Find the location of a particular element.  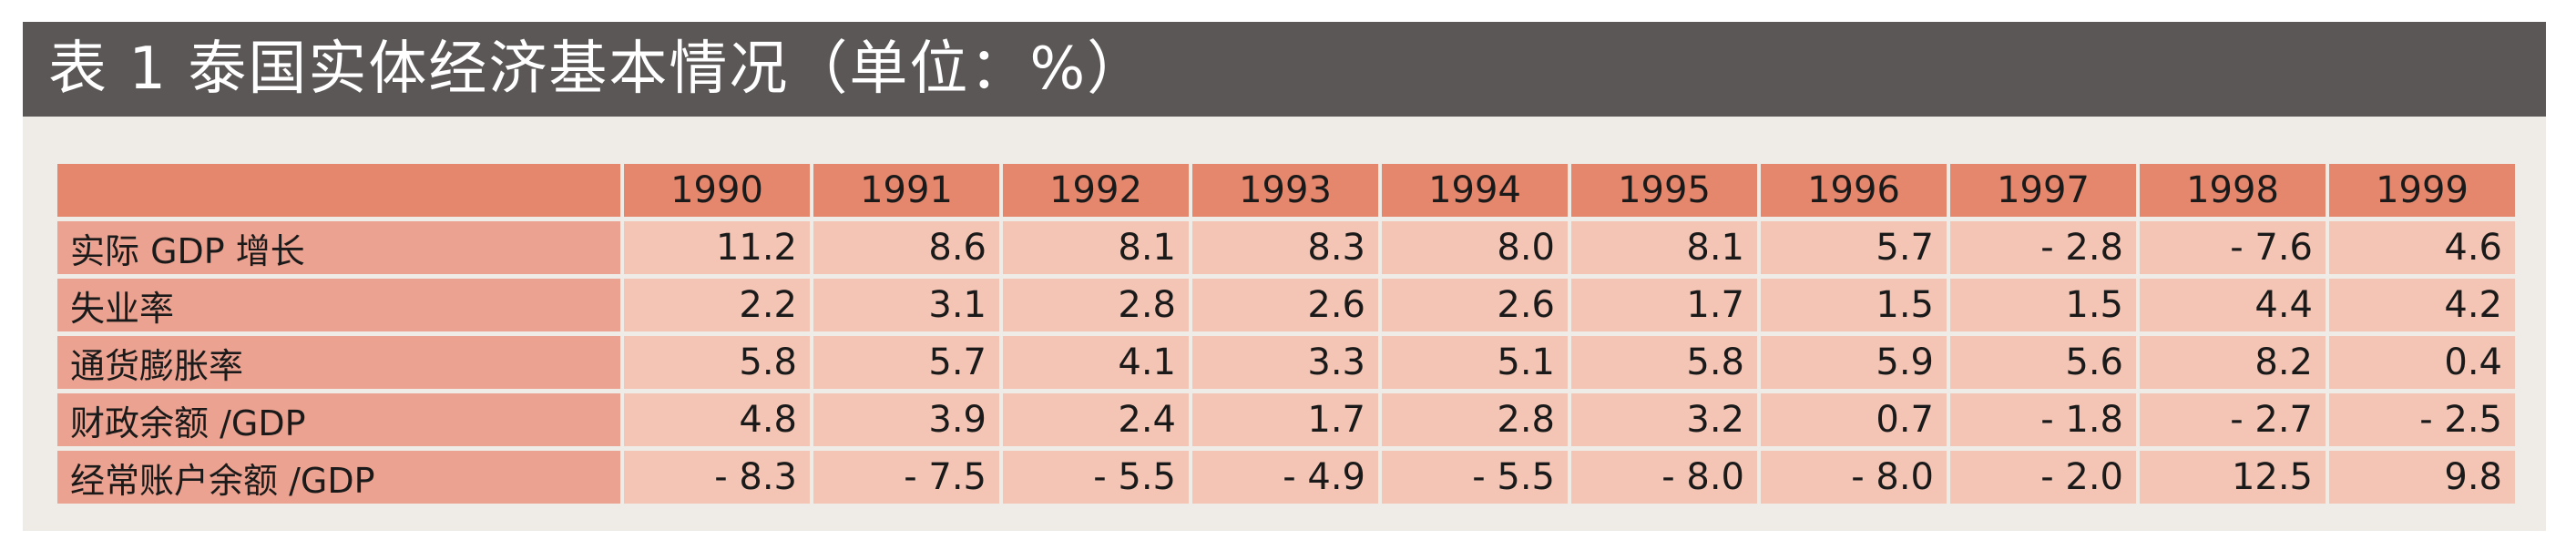

table-cell: 5.1 is located at coordinates (1475, 362).